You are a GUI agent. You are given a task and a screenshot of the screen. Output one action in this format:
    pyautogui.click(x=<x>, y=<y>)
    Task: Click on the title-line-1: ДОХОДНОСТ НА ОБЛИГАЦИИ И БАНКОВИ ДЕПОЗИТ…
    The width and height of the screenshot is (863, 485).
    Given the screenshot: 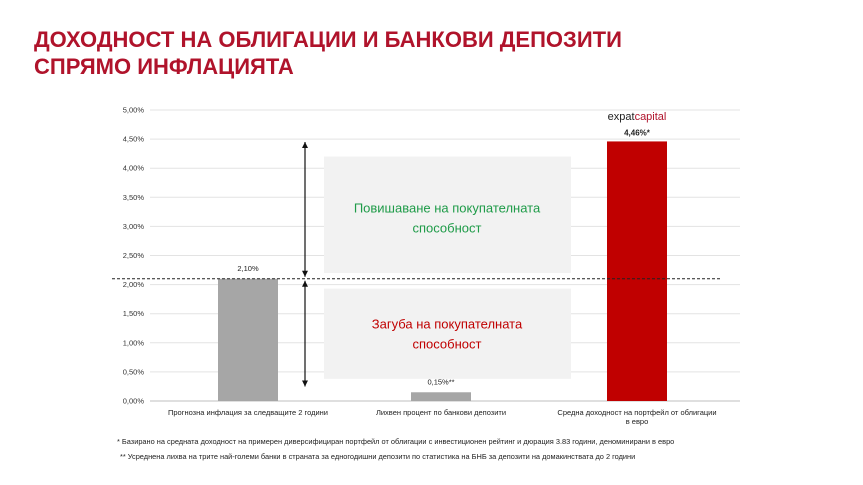 What is the action you would take?
    pyautogui.click(x=328, y=39)
    